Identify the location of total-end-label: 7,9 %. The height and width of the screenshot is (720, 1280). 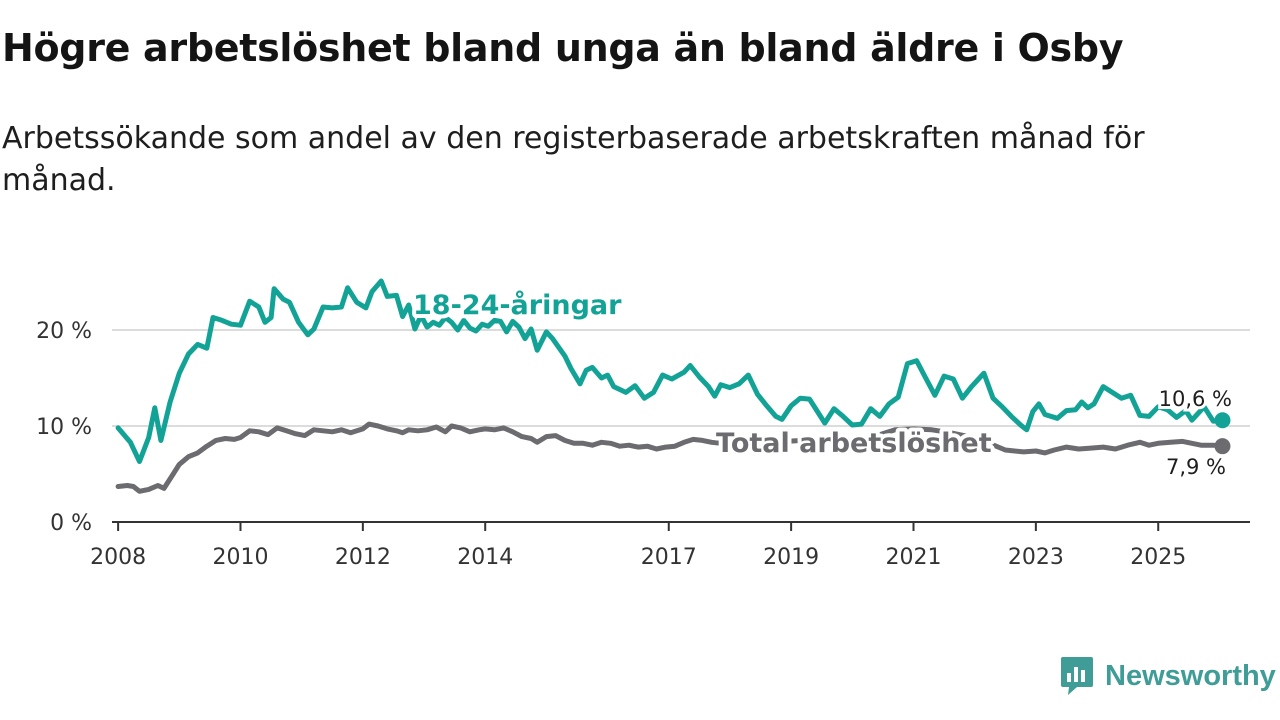
(1196, 467).